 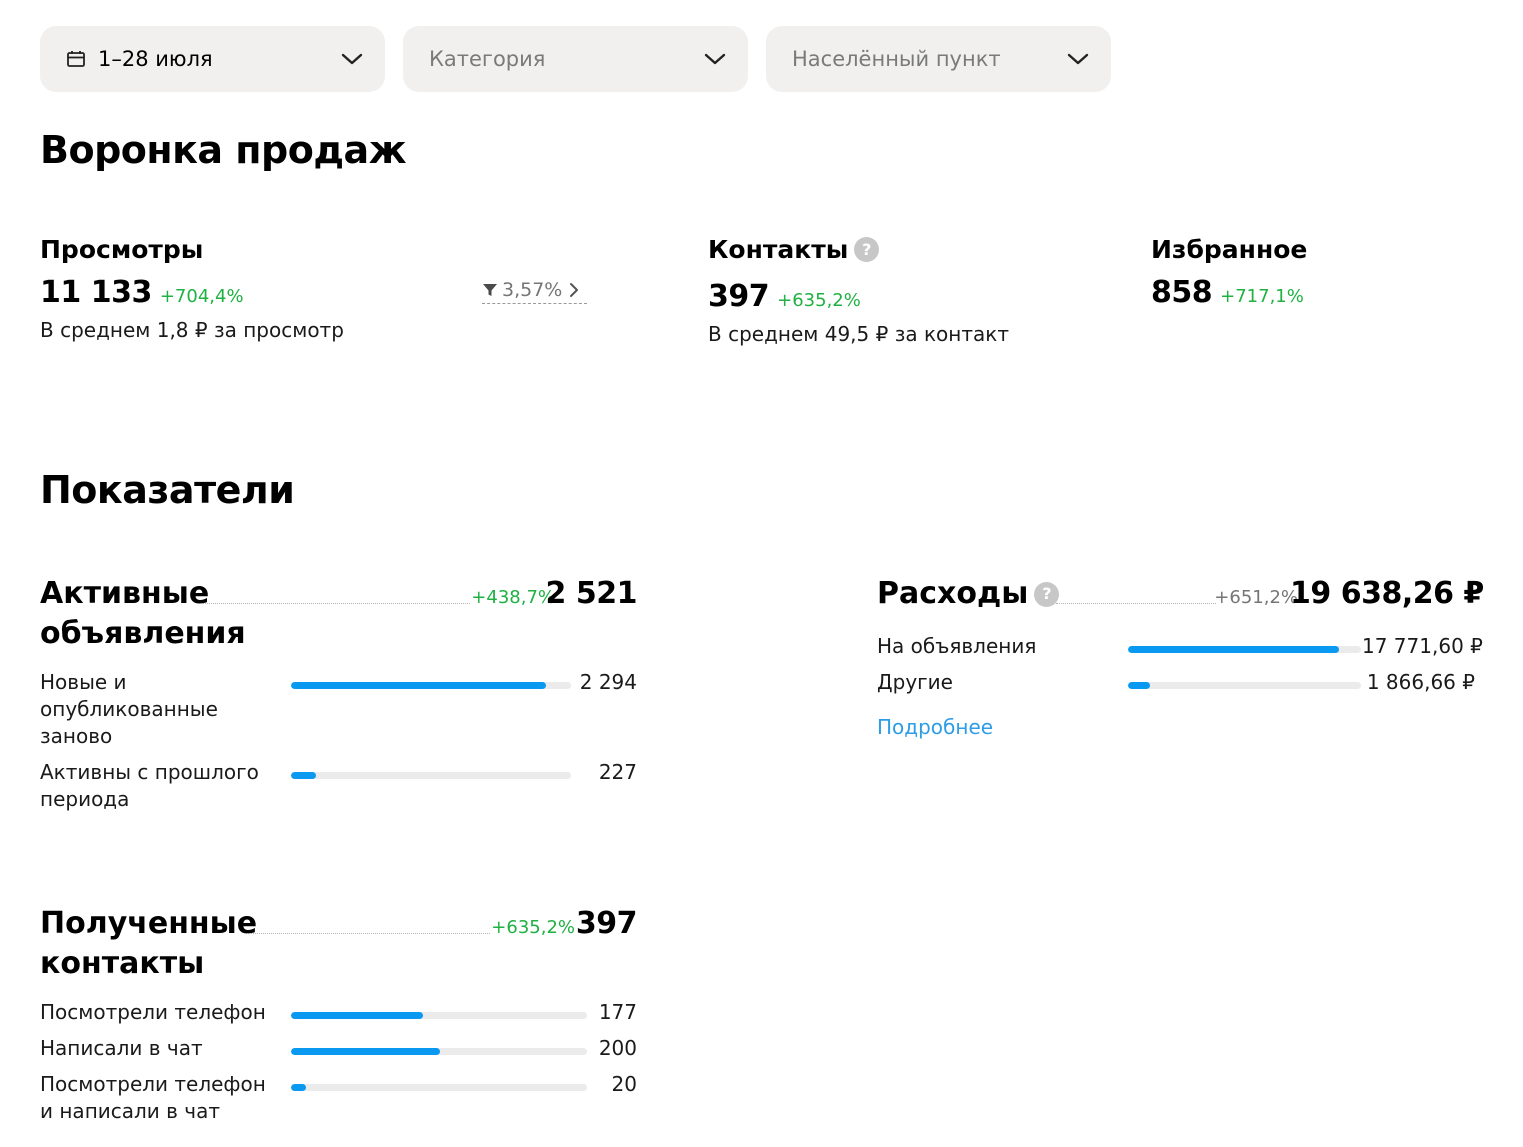 What do you see at coordinates (591, 593) in the screenshot?
I see `active-ads-total: 2 521` at bounding box center [591, 593].